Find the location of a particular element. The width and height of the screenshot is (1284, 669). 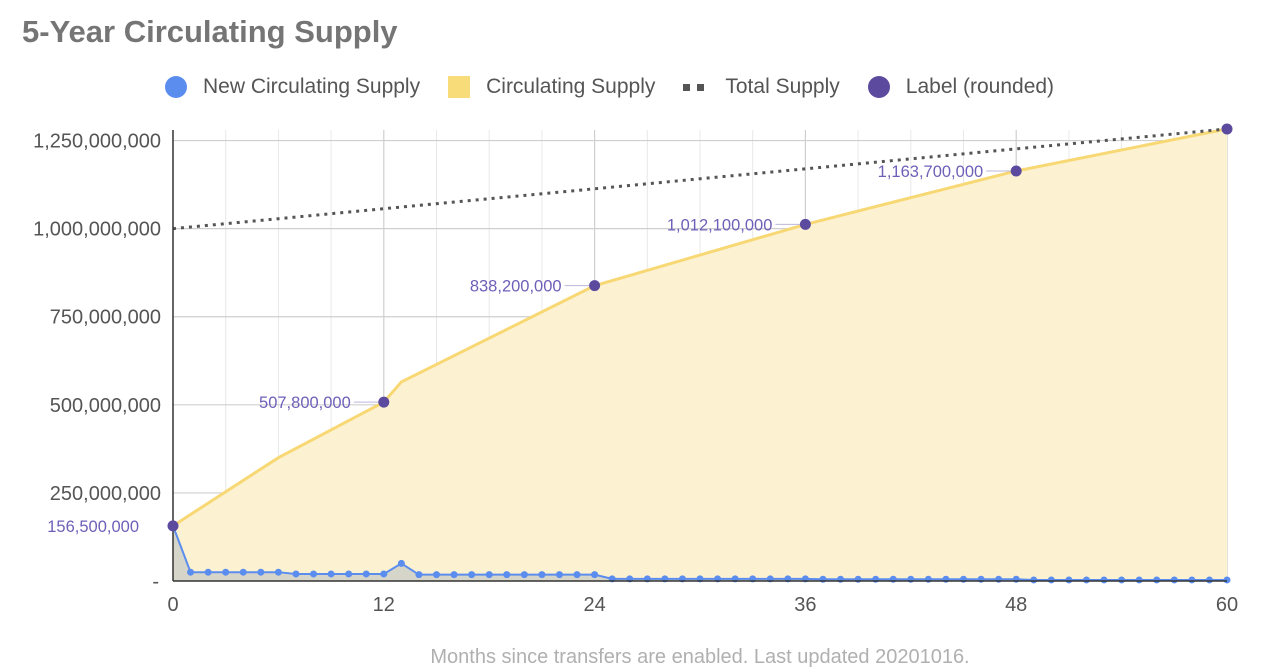

y-tick-label: 1,000,000,000 is located at coordinates (97, 230).